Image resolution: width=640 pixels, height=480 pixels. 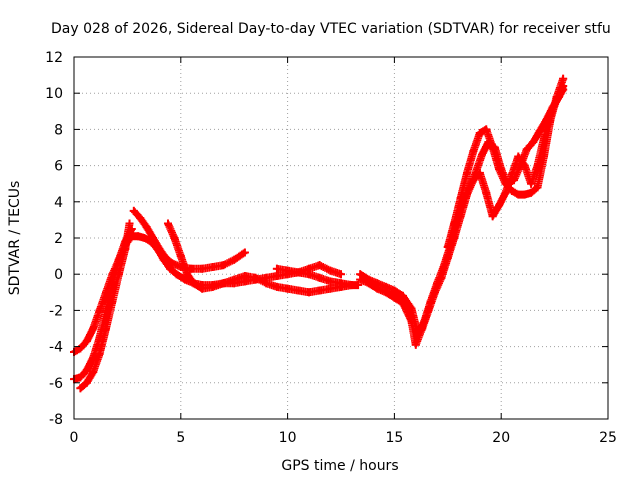 What do you see at coordinates (105, 306) in the screenshot?
I see `series-track-c` at bounding box center [105, 306].